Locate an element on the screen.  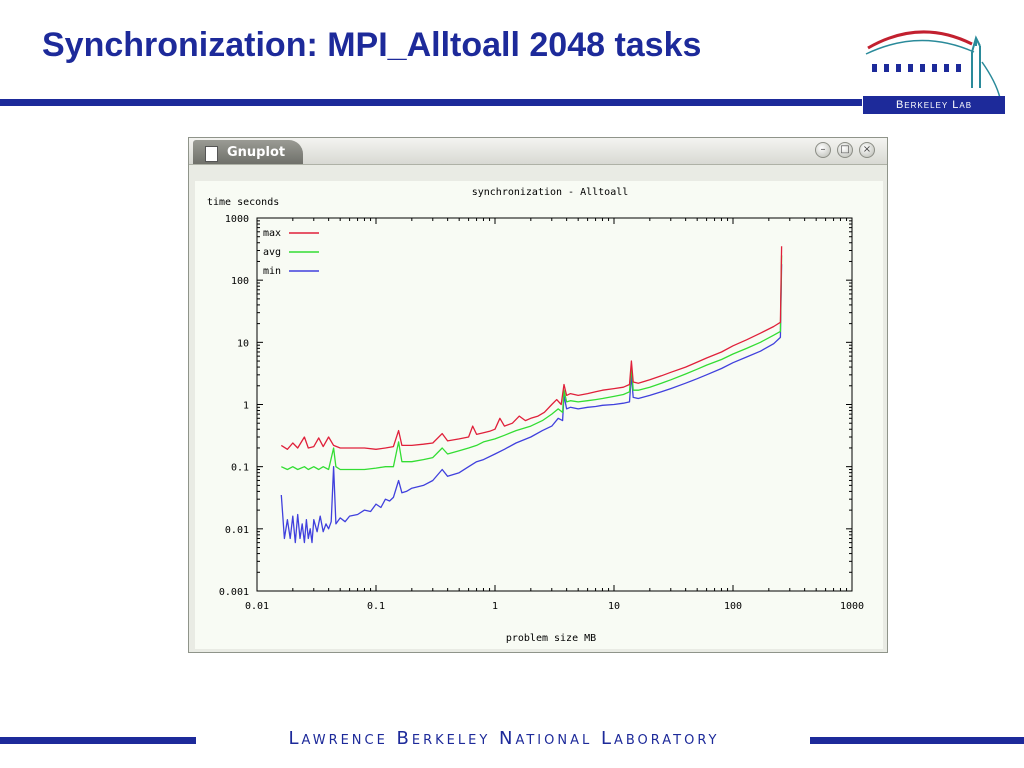
footer-text: Lawrence Berkeley National Laboratory is located at coordinates (504, 738).